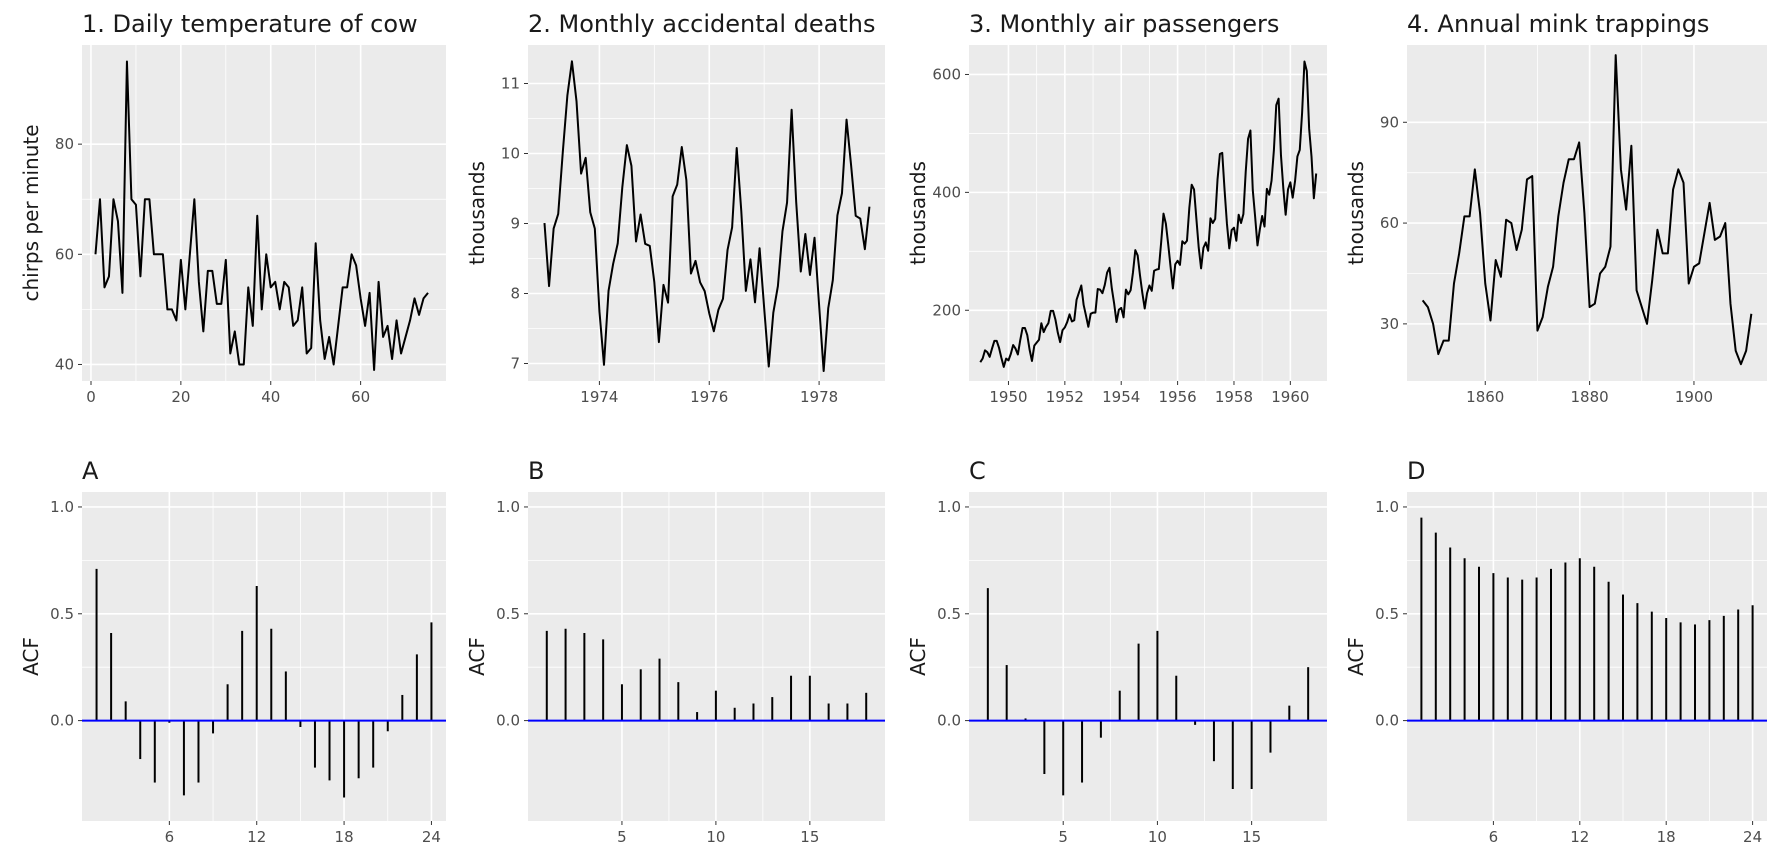  I want to click on x-tick-label: 20, so click(180, 397).